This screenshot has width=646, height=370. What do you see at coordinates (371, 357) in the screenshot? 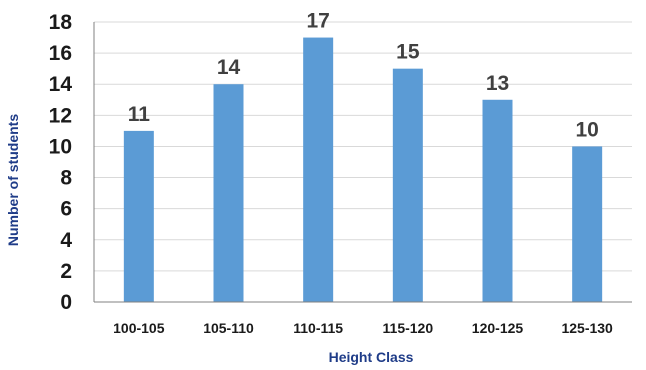
I see `x-axis-title: Height Class` at bounding box center [371, 357].